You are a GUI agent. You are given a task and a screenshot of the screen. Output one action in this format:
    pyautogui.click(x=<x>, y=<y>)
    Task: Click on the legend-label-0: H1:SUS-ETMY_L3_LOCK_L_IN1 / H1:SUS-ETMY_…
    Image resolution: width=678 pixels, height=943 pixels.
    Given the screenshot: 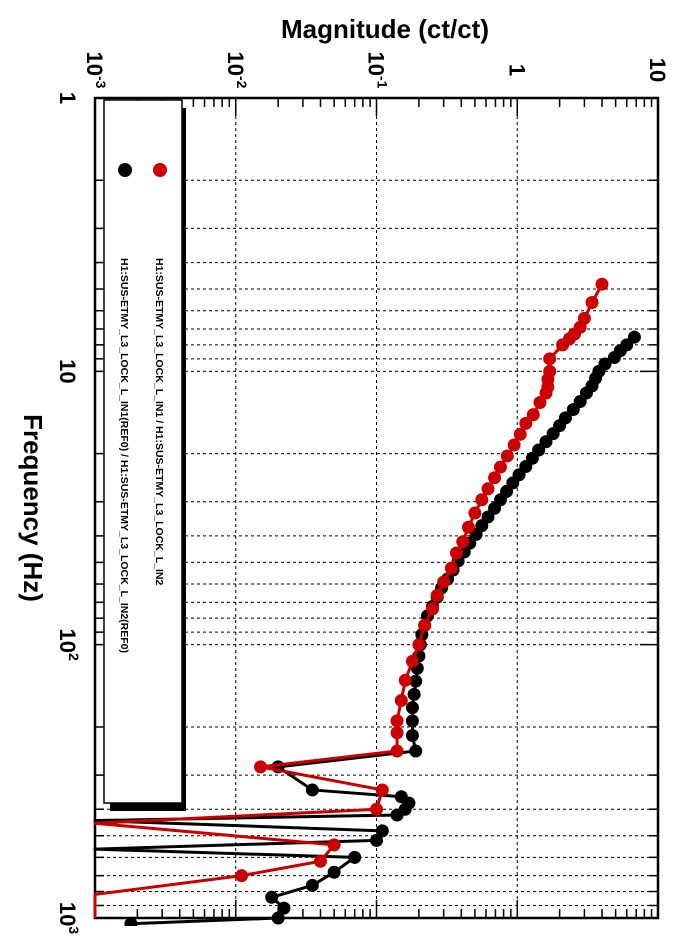 What is the action you would take?
    pyautogui.click(x=159, y=421)
    